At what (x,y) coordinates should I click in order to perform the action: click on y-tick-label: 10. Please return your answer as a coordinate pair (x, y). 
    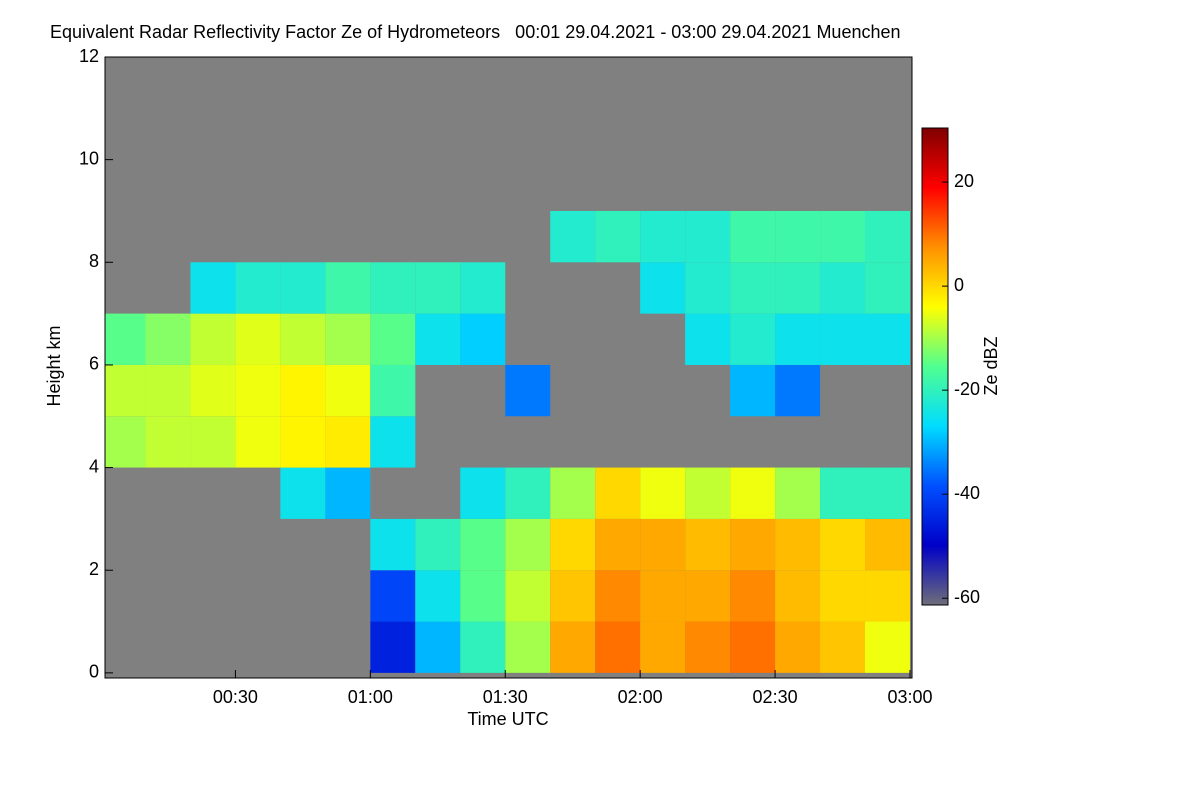
    Looking at the image, I should click on (89, 158).